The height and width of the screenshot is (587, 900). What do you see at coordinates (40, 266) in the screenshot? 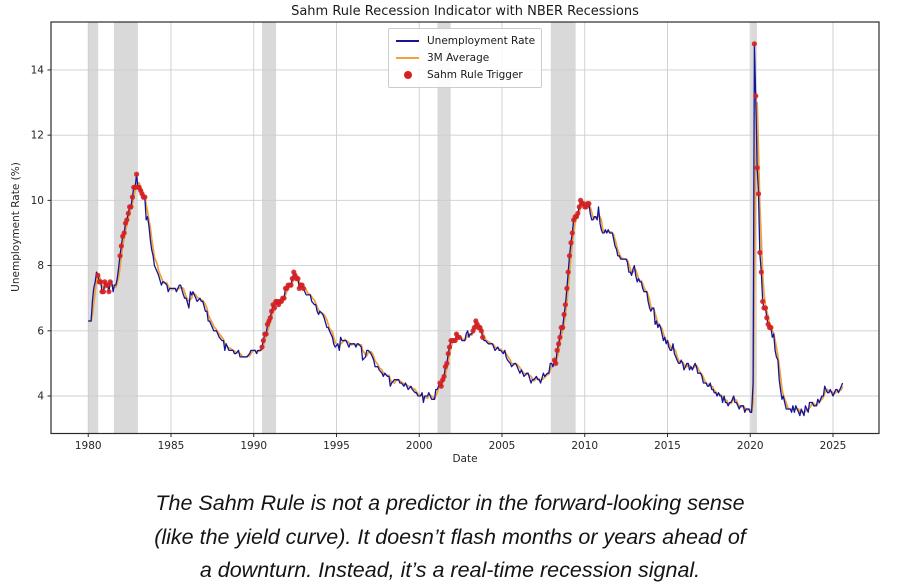
I see `y-tick-label: 8` at bounding box center [40, 266].